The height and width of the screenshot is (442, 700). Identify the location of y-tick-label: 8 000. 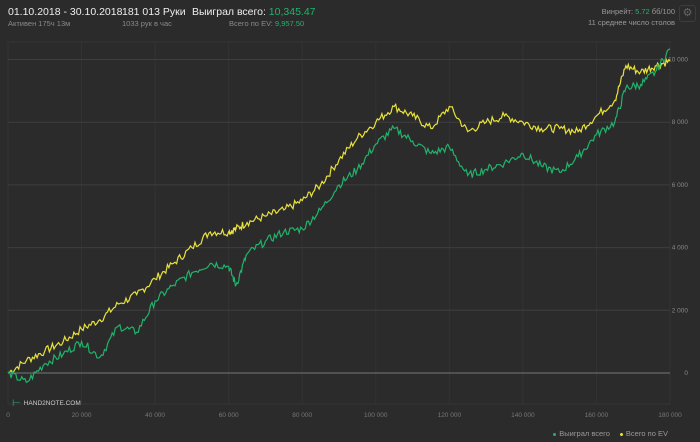
(680, 122).